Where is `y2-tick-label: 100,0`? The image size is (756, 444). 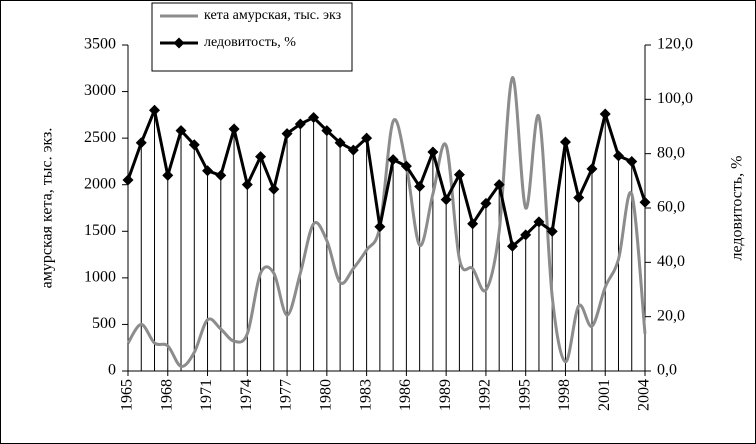 y2-tick-label: 100,0 is located at coordinates (675, 98).